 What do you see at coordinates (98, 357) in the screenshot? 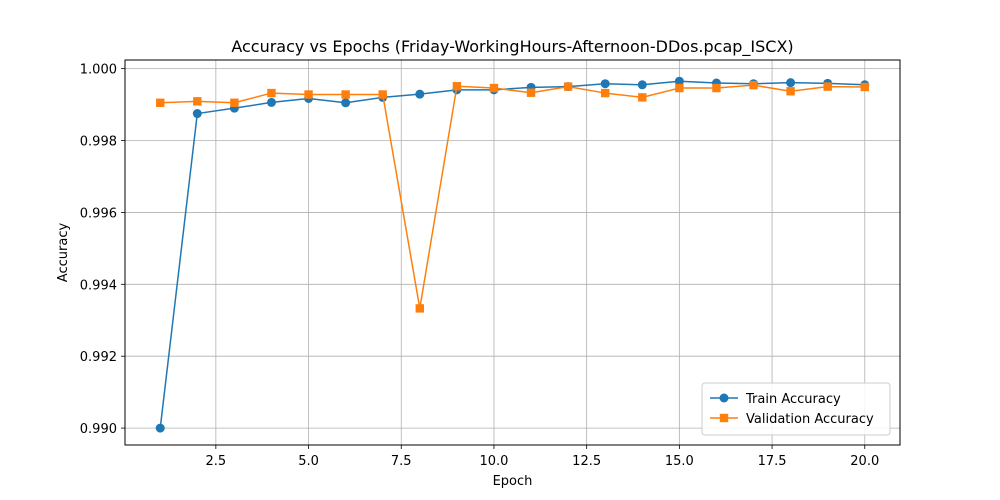
I see `y-tick-label: 0.992` at bounding box center [98, 357].